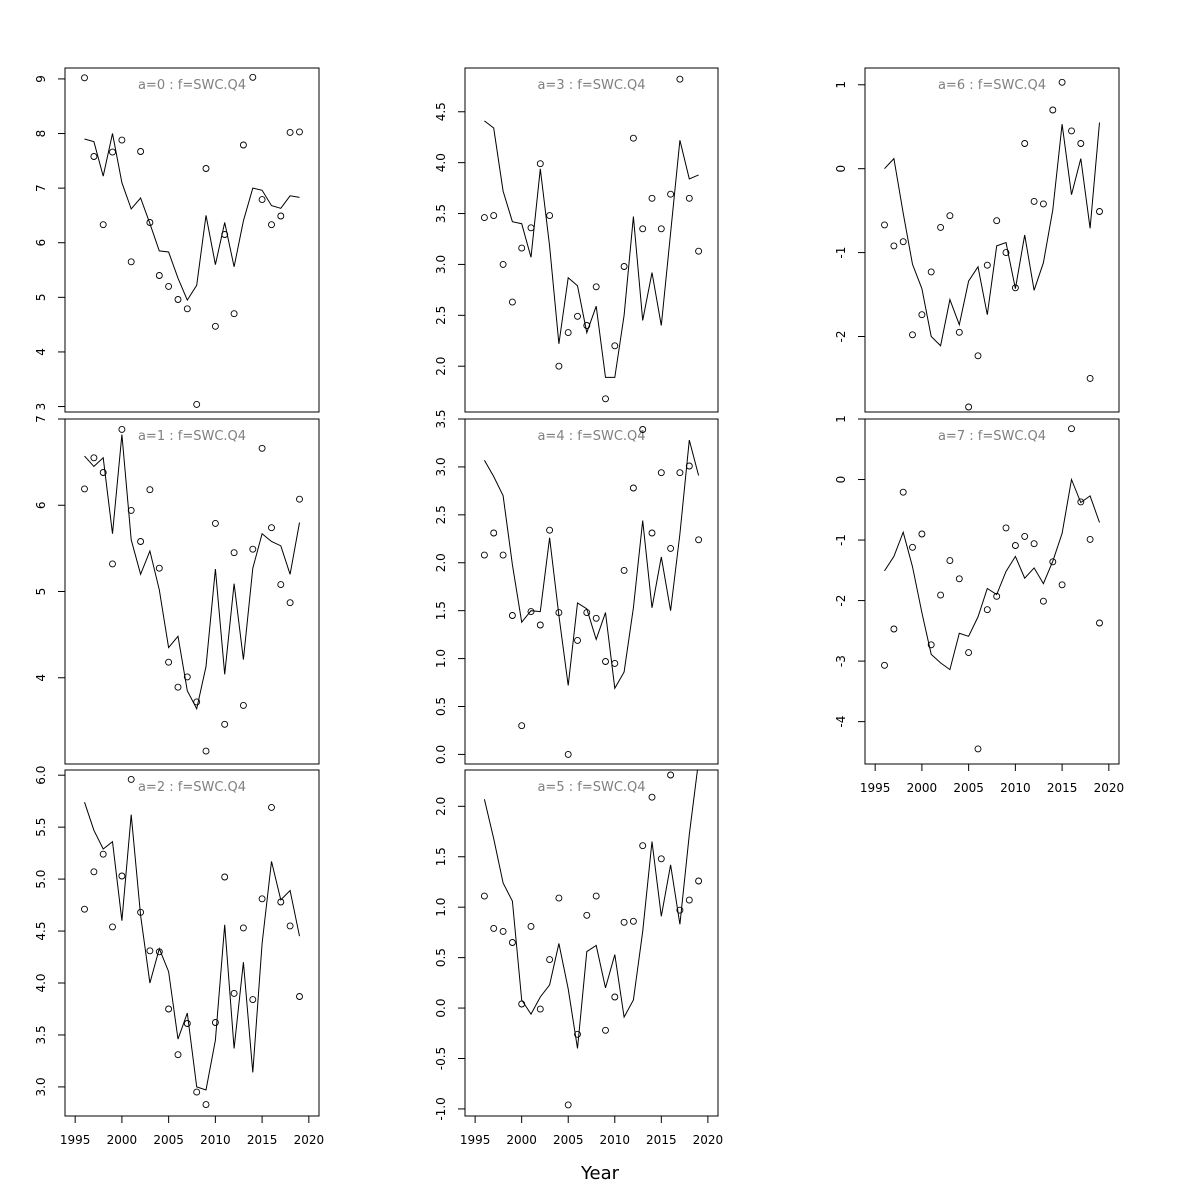 The height and width of the screenshot is (1200, 1200). Describe the element at coordinates (875, 788) in the screenshot. I see `x-tick-label: 1995` at that location.